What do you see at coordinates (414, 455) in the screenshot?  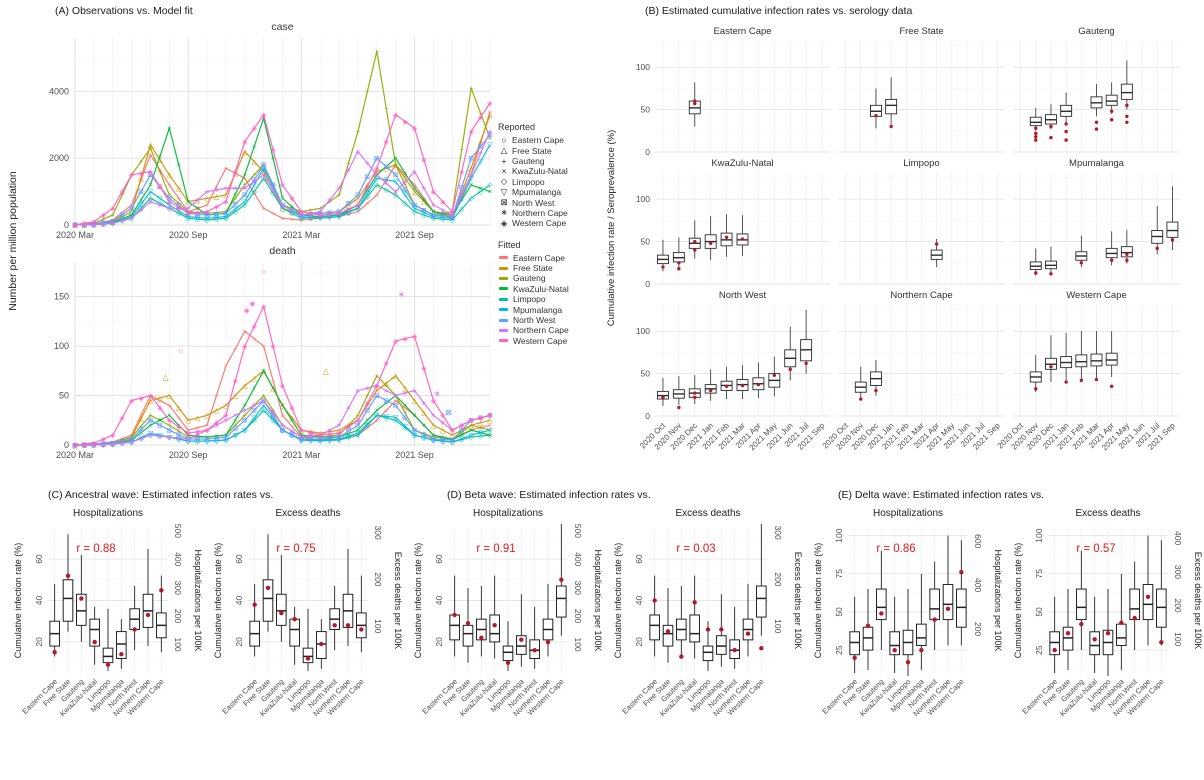 I see `x-tick-label: 2021 Sep` at bounding box center [414, 455].